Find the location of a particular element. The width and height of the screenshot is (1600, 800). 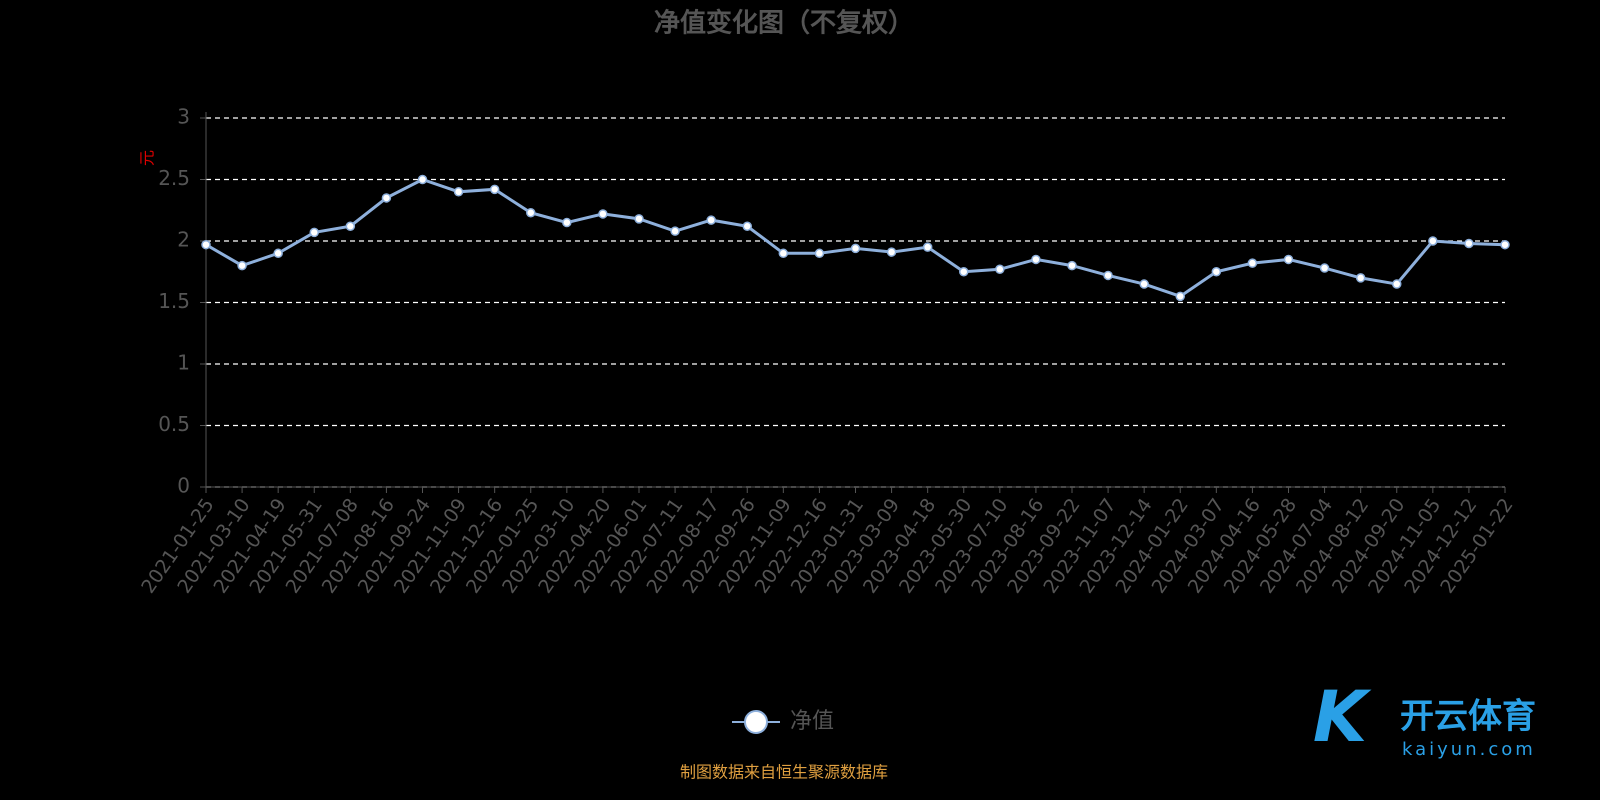

source-note: 制图数据来自恒生聚源数据库 is located at coordinates (784, 772).